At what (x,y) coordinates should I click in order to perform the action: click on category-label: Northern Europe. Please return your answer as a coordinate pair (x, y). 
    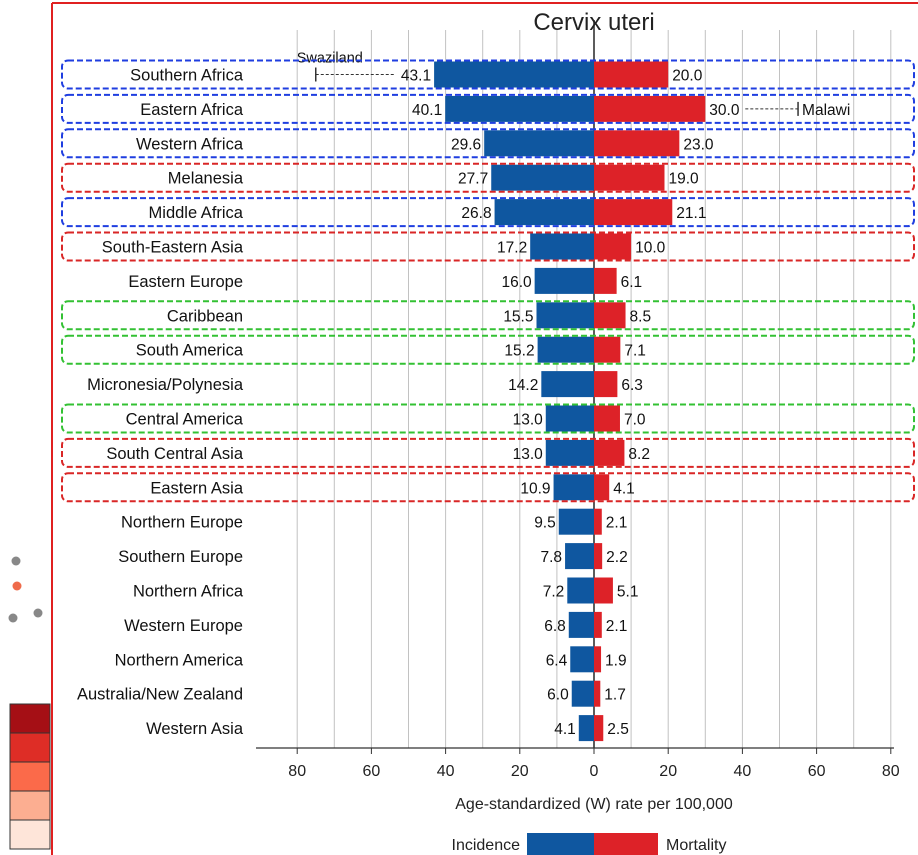
    Looking at the image, I should click on (182, 523).